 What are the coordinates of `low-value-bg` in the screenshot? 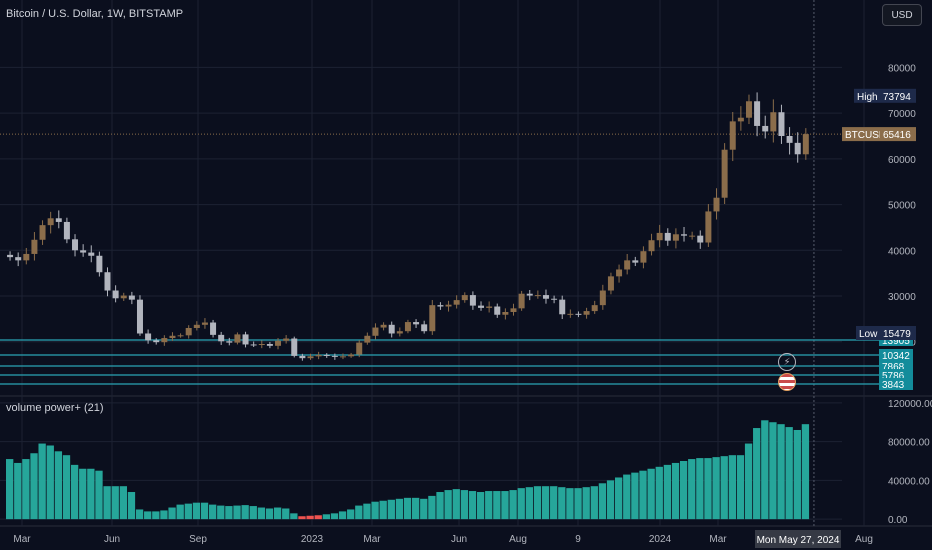 It's located at (898, 333).